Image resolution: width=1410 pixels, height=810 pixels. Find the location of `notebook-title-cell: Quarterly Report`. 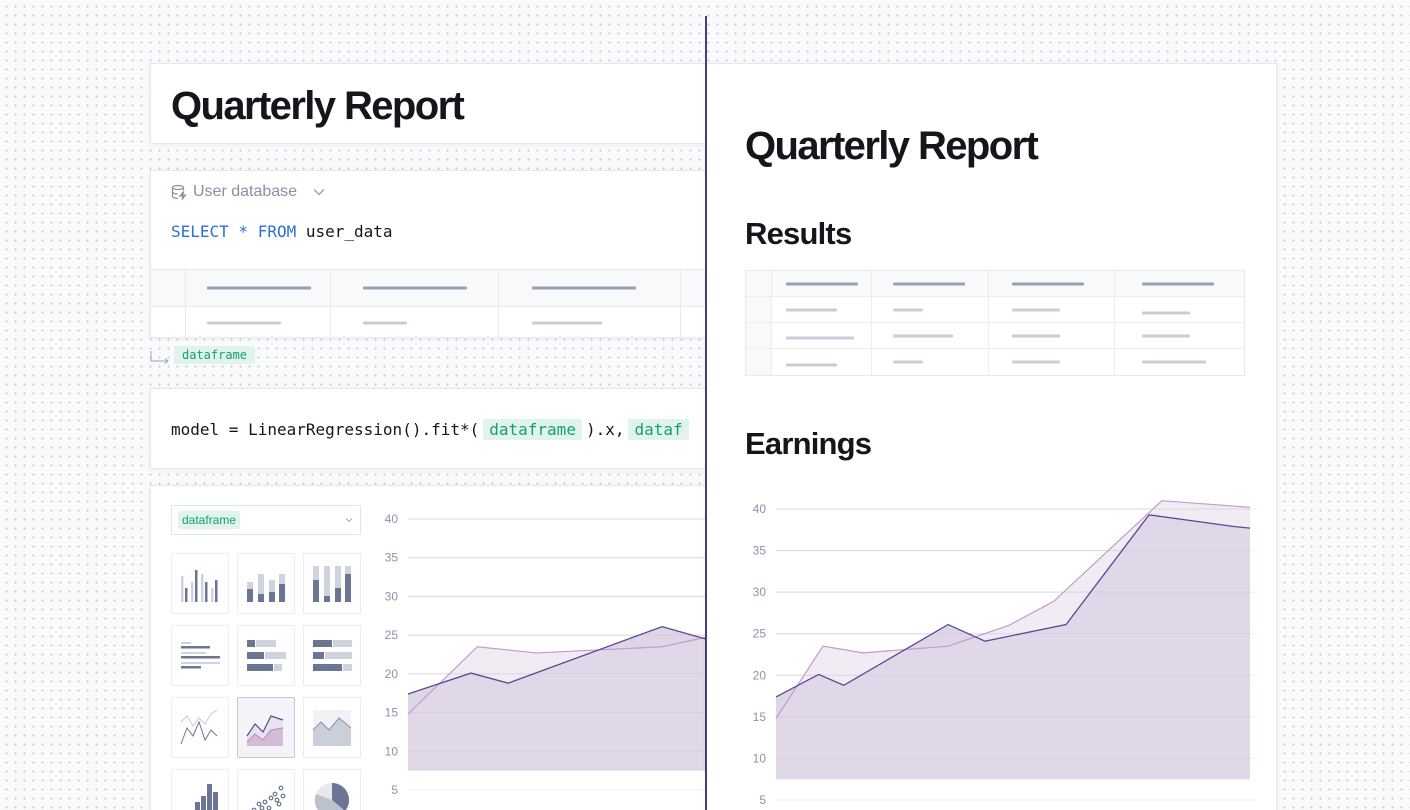

notebook-title-cell: Quarterly Report is located at coordinates (428, 103).